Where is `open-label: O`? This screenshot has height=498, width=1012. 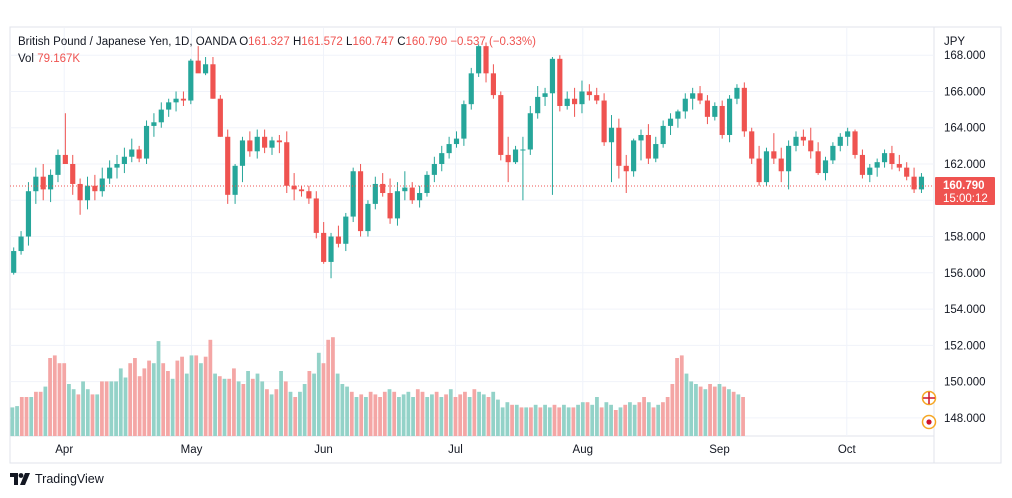
open-label: O is located at coordinates (244, 42).